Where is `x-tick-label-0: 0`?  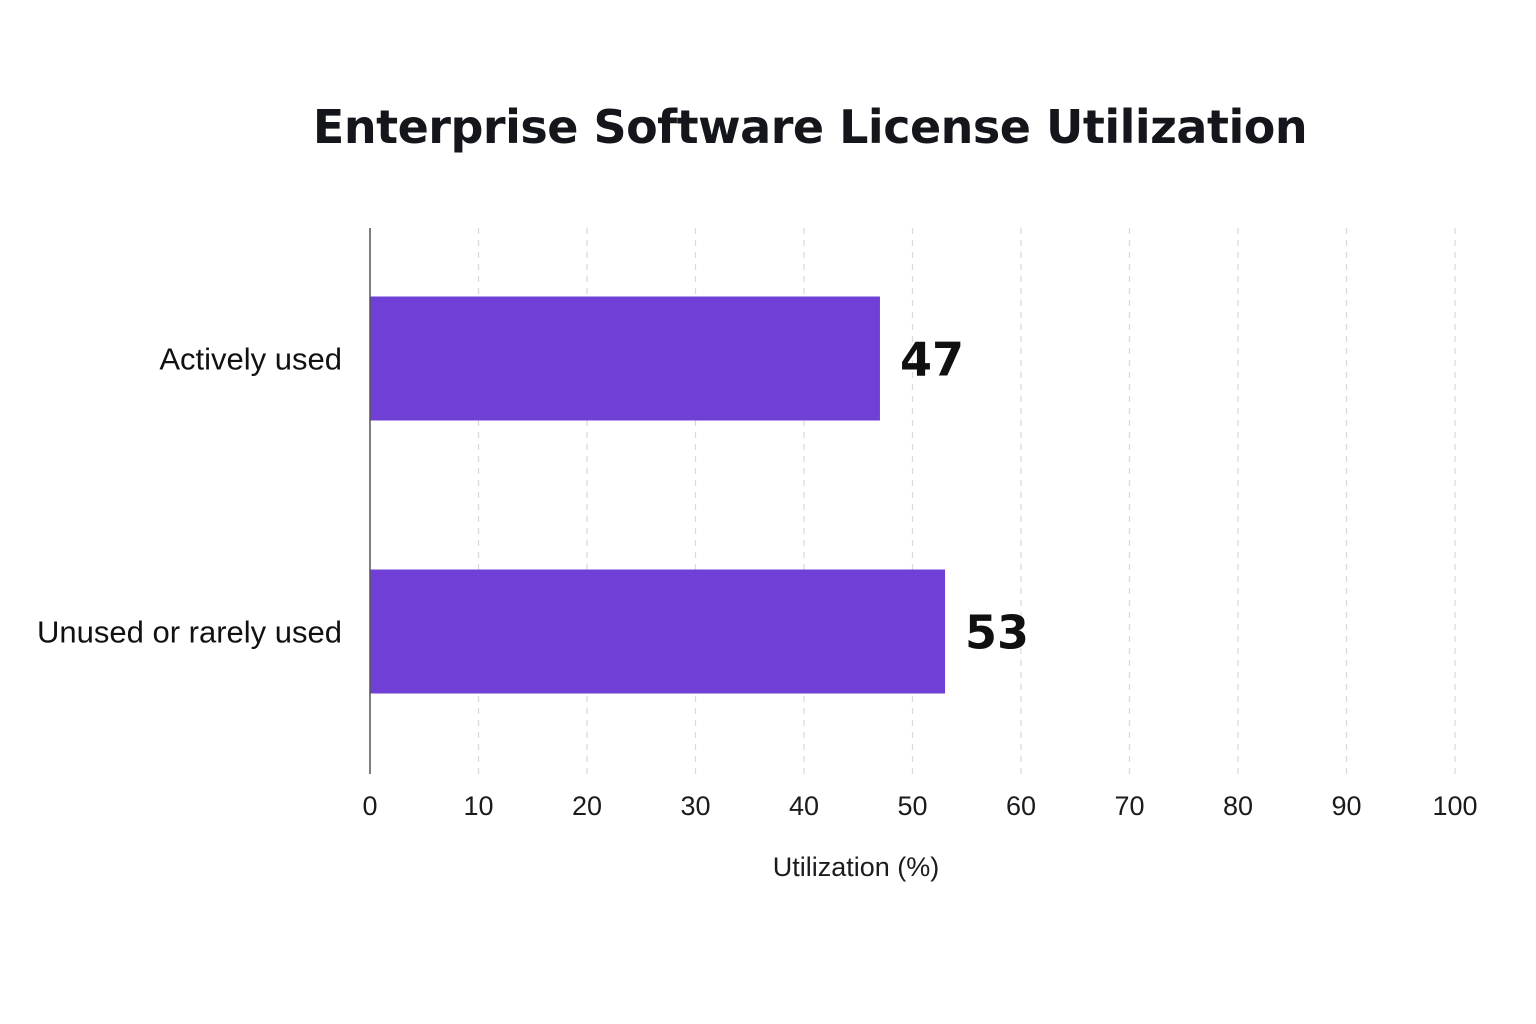
x-tick-label-0: 0 is located at coordinates (369, 806).